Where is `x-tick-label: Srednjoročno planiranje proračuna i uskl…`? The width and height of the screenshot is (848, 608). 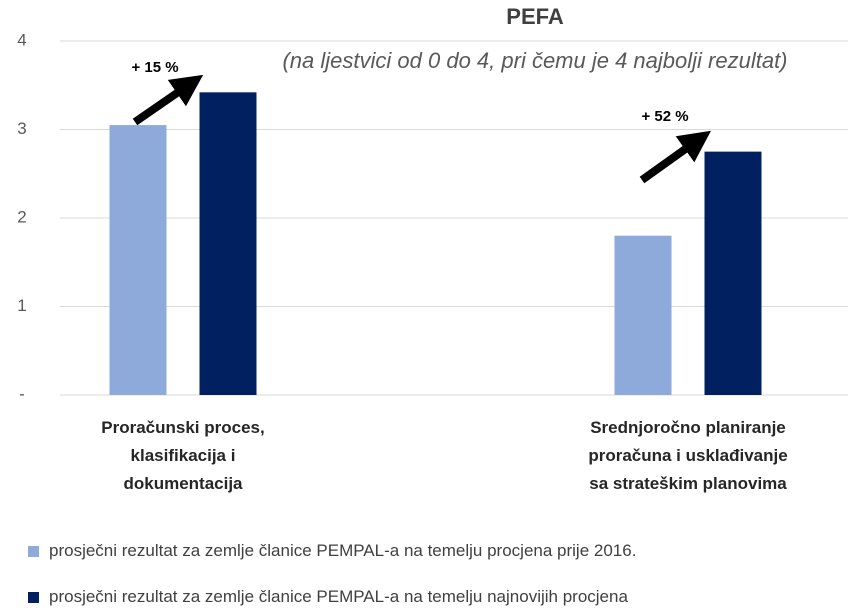
x-tick-label: Srednjoročno planiranje proračuna i uskl… is located at coordinates (688, 455).